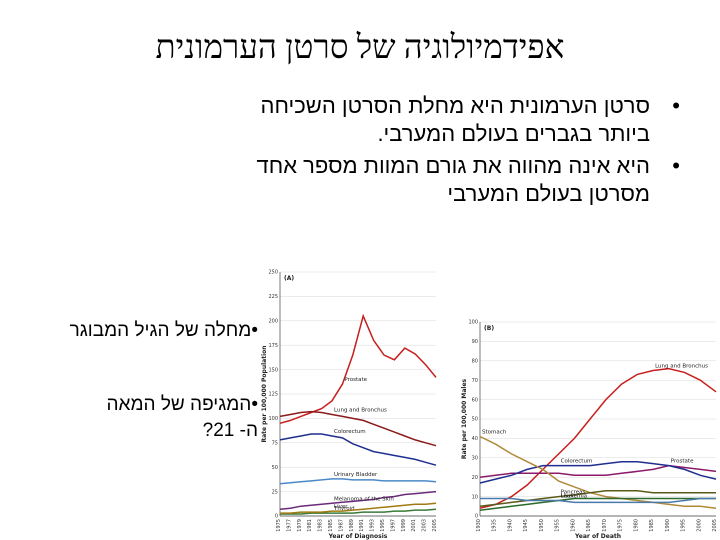 Image resolution: width=720 pixels, height=540 pixels. Describe the element at coordinates (275, 444) in the screenshot. I see `y-tick-label: 75` at that location.